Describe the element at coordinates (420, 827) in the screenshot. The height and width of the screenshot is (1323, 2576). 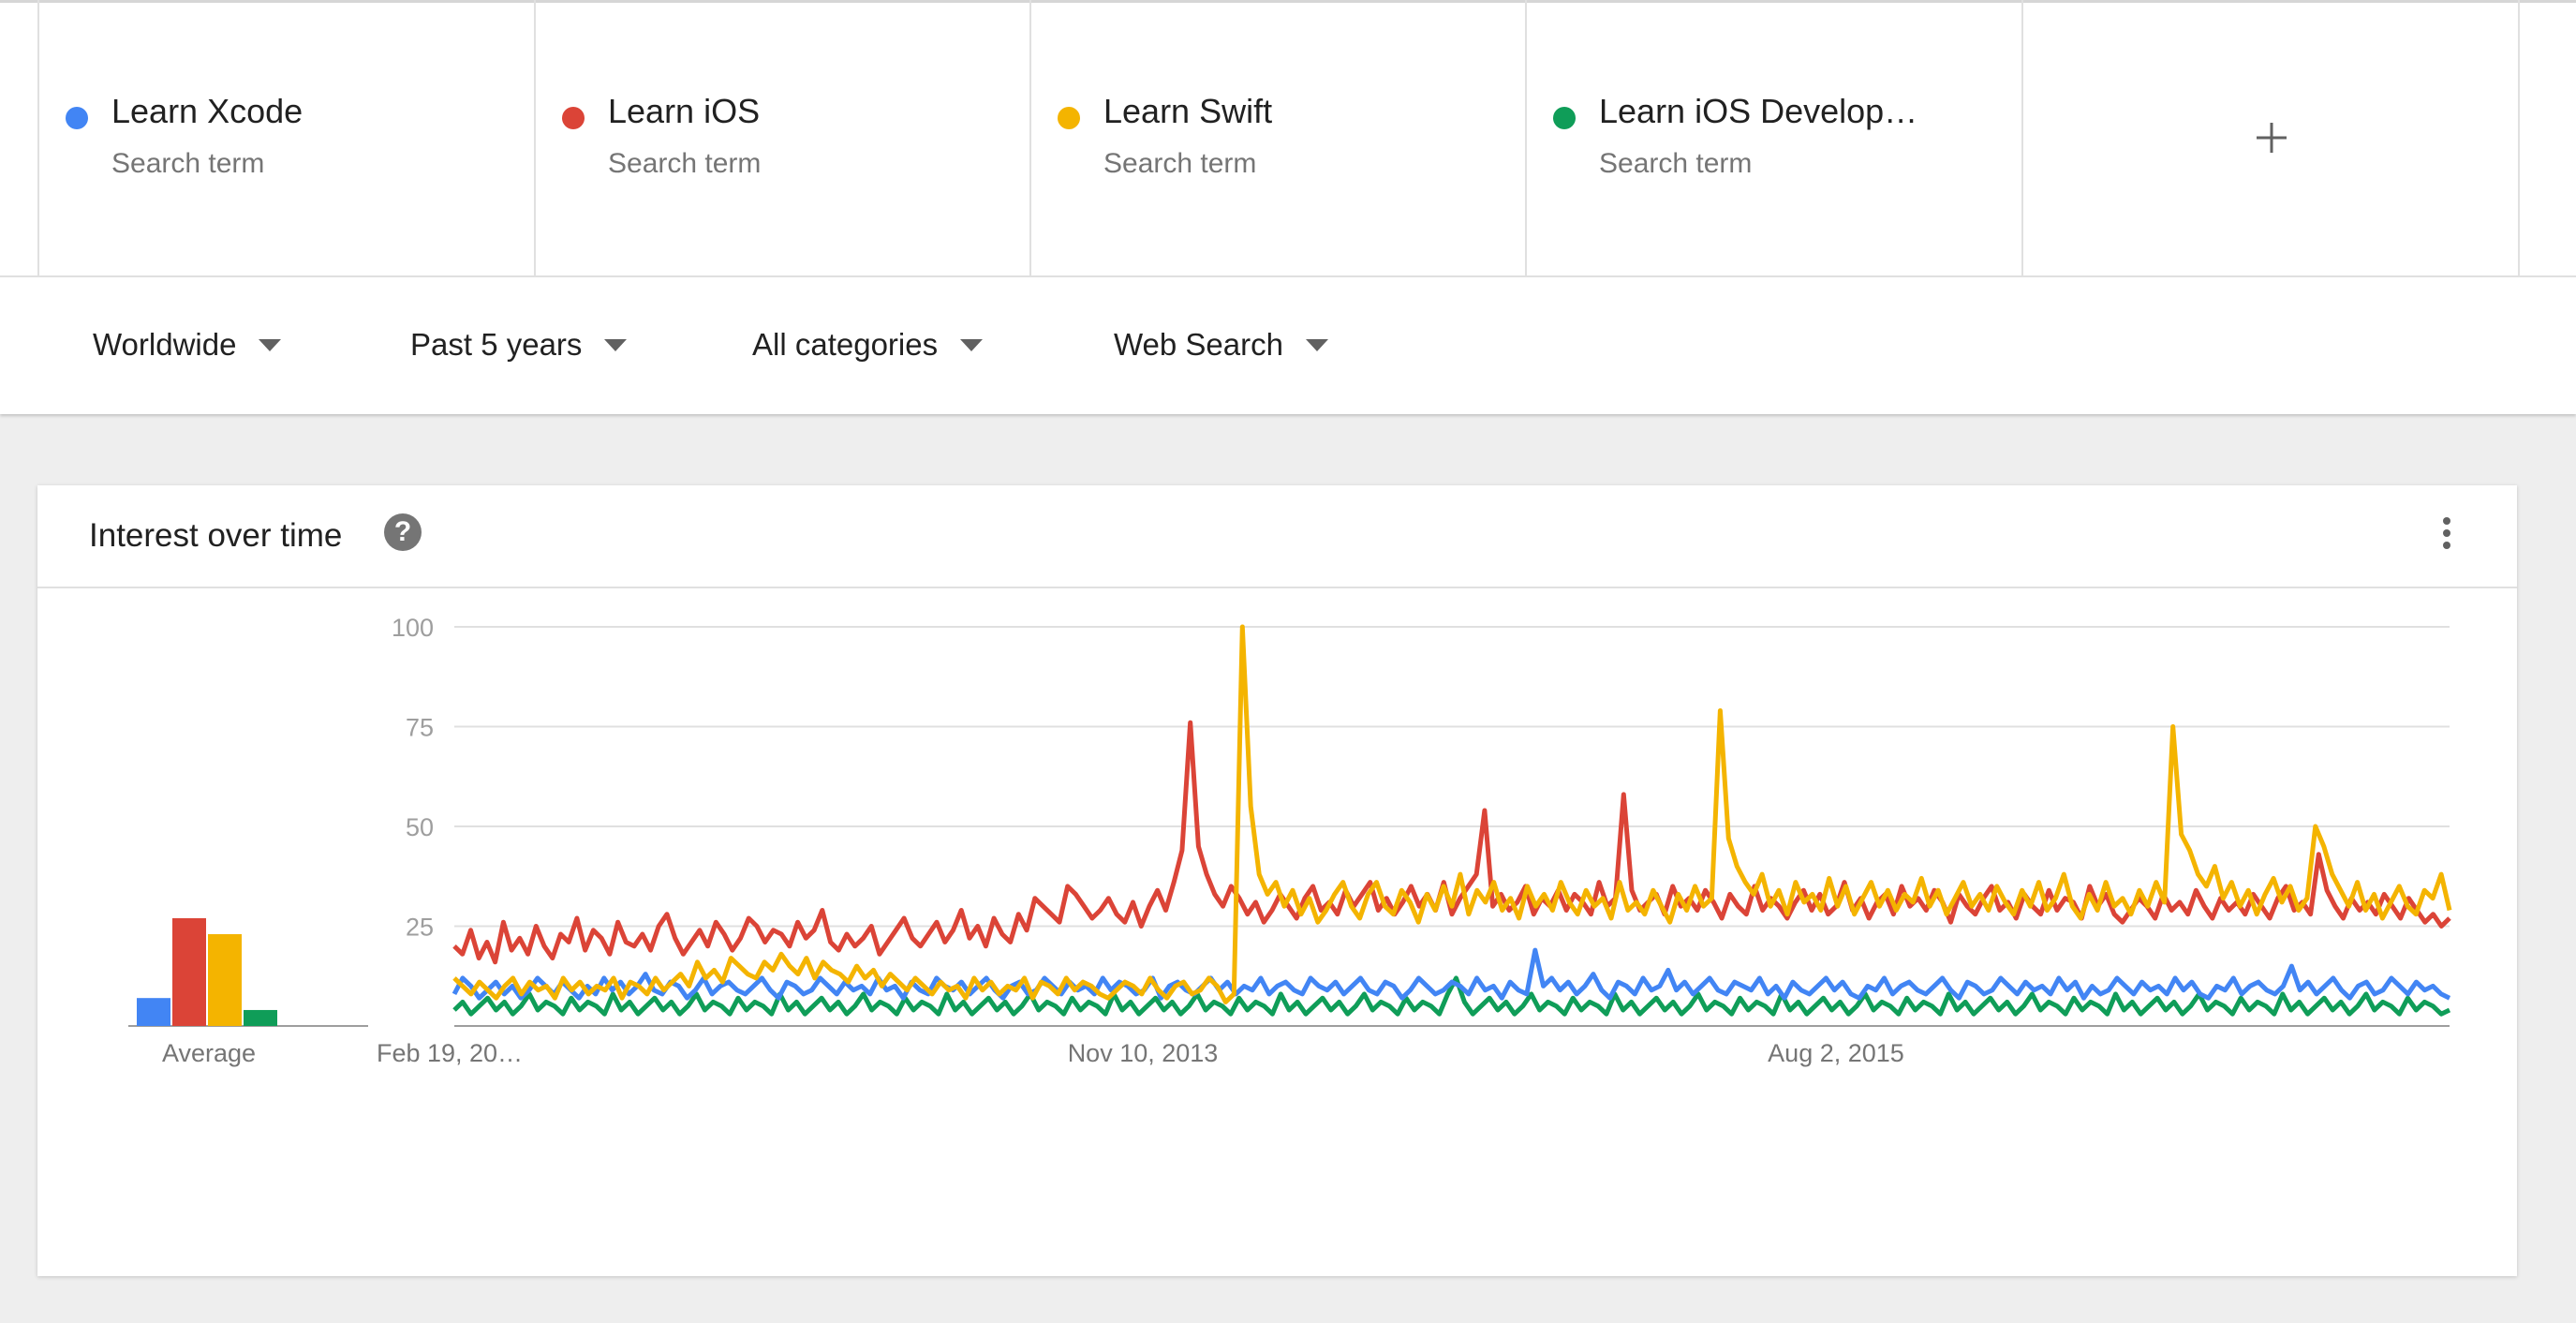
I see `y-tick-label: 50` at that location.